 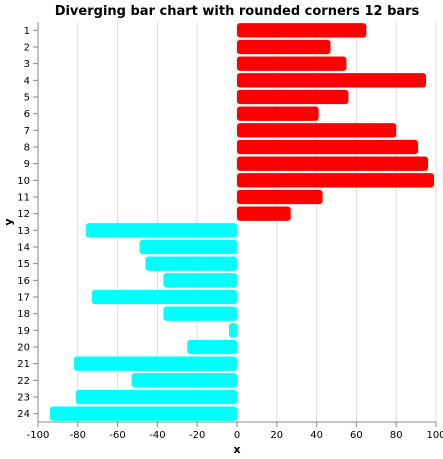 I want to click on x-tick-label: 40, so click(x=316, y=435).